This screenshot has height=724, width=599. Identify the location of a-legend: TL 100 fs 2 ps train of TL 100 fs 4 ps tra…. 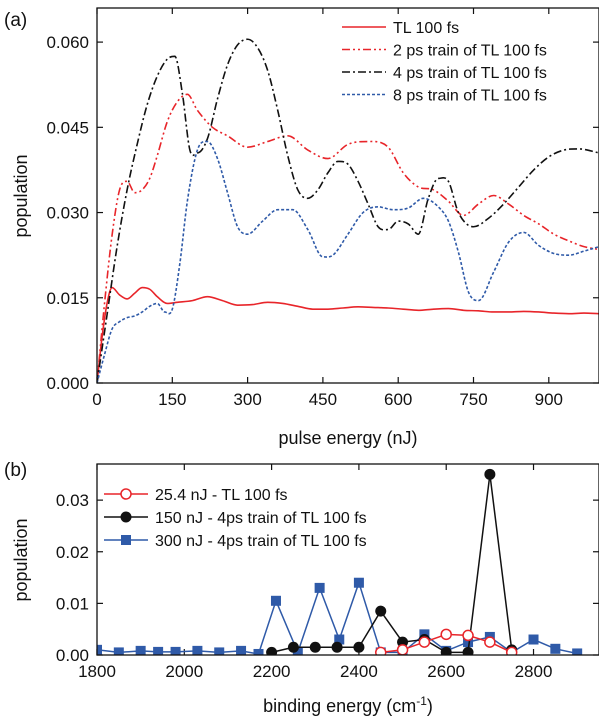
(444, 62).